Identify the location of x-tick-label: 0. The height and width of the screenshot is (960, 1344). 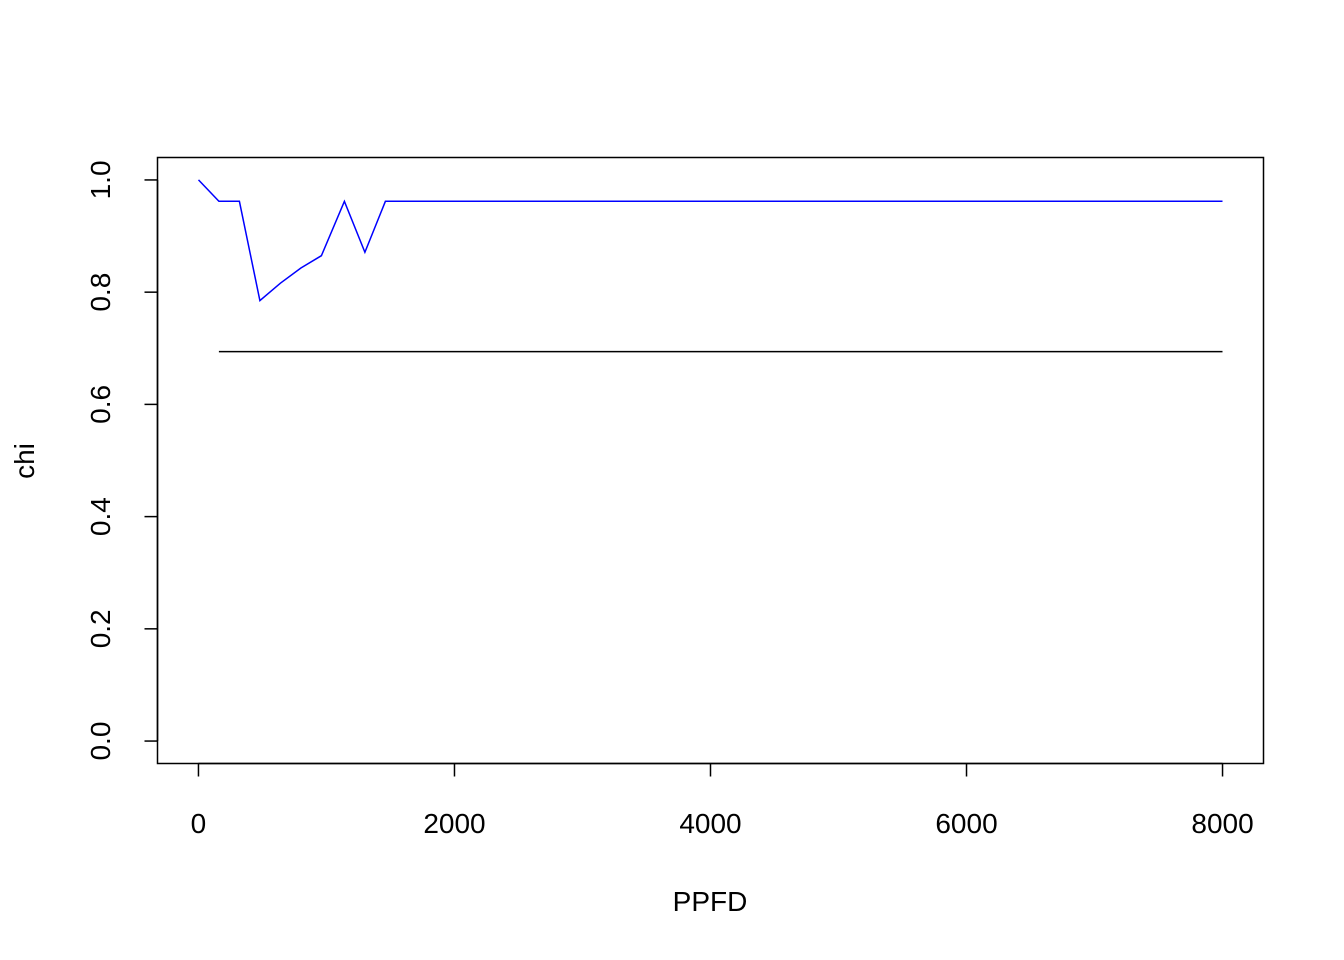
(199, 823).